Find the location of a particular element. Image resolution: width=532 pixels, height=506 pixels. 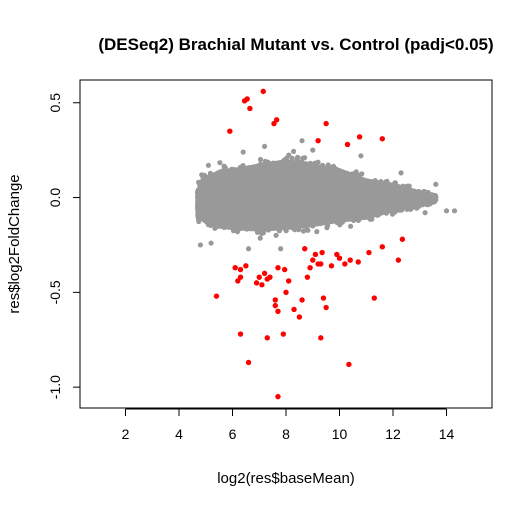

nonsignificant-points is located at coordinates (326, 195).